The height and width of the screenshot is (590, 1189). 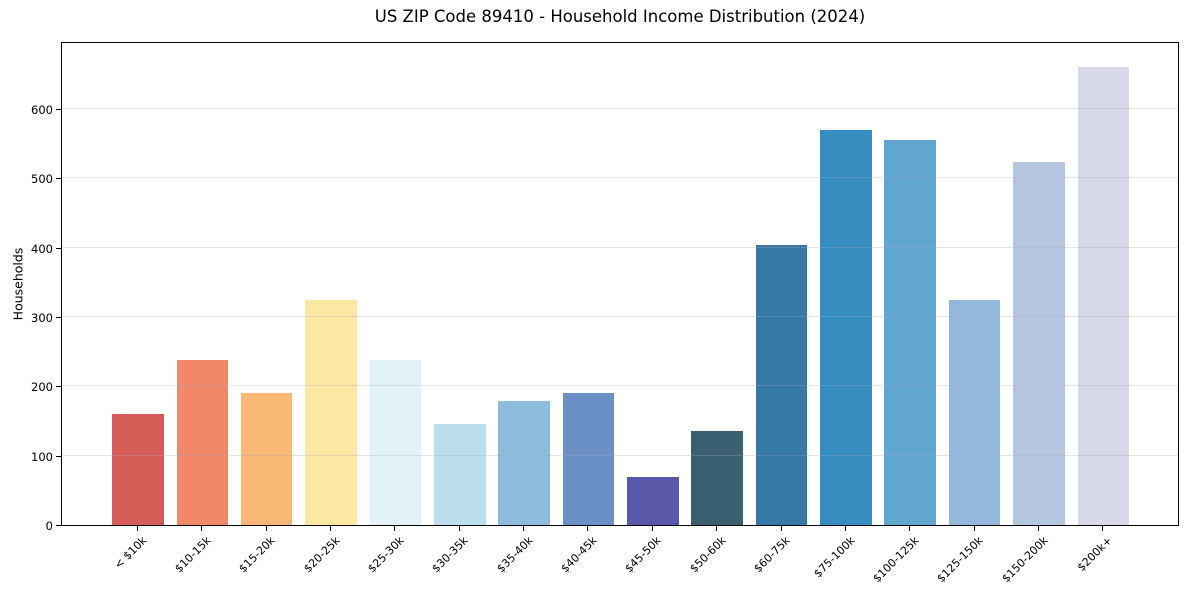 I want to click on bar-100-125k, so click(x=910, y=332).